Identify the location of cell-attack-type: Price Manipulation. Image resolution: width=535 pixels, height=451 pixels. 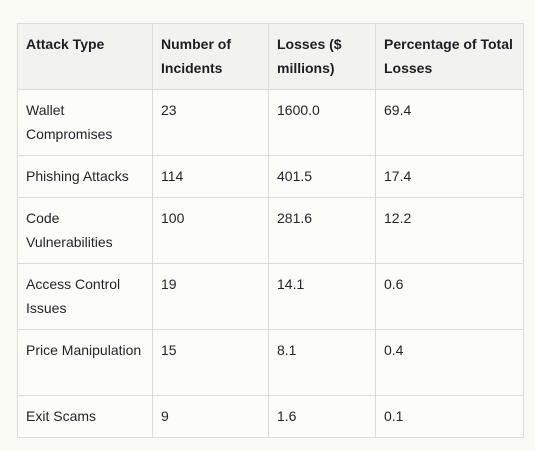
(85, 362).